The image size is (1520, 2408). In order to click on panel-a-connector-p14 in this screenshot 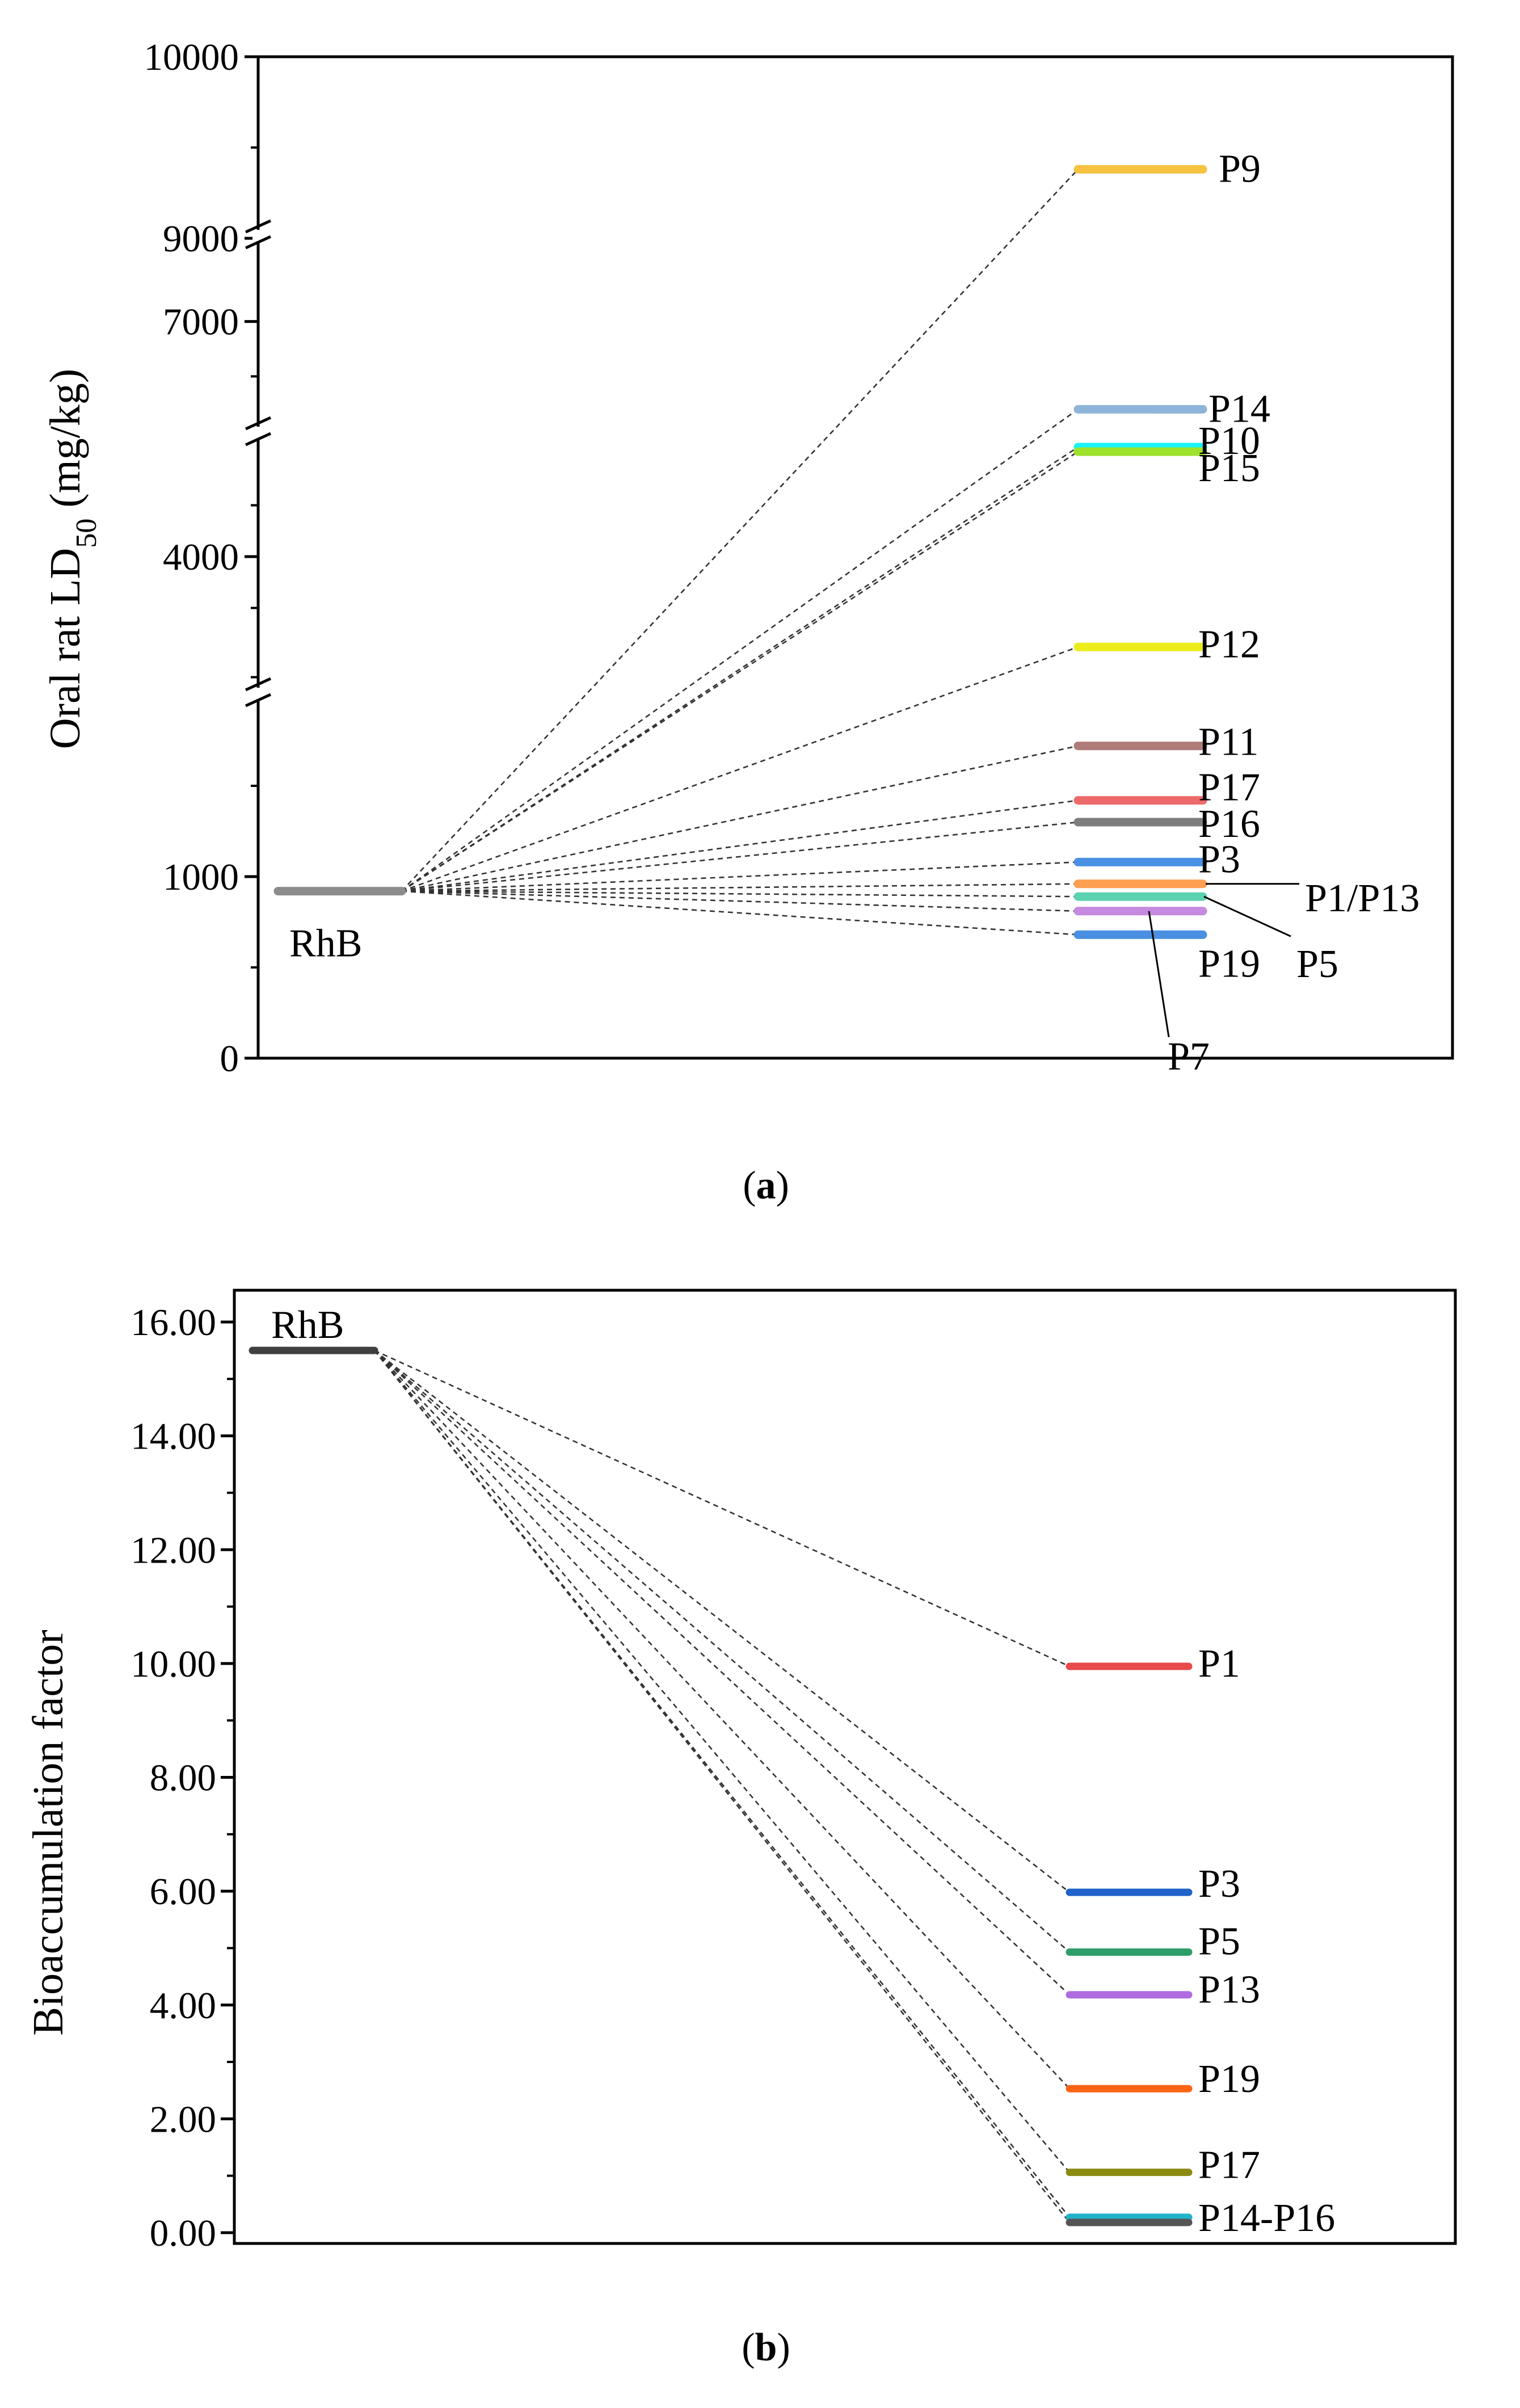, I will do `click(740, 650)`.